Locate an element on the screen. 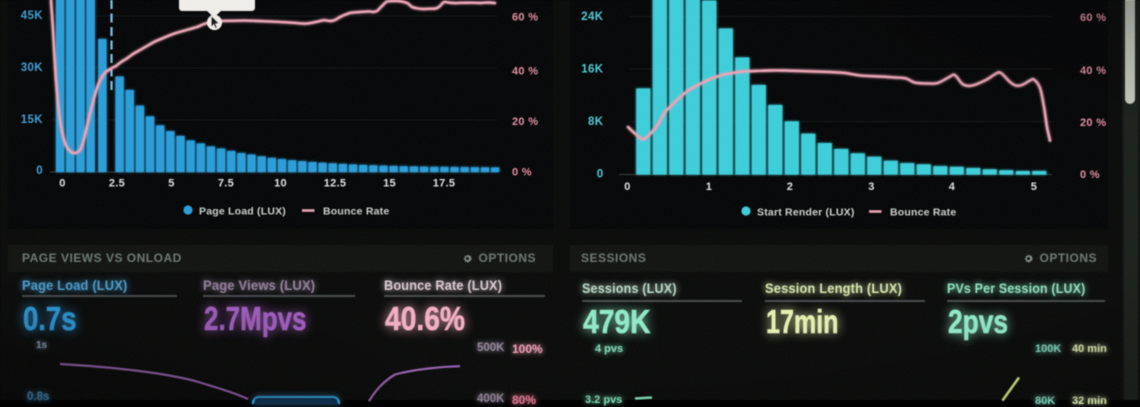  svg-text: 16K is located at coordinates (592, 70).